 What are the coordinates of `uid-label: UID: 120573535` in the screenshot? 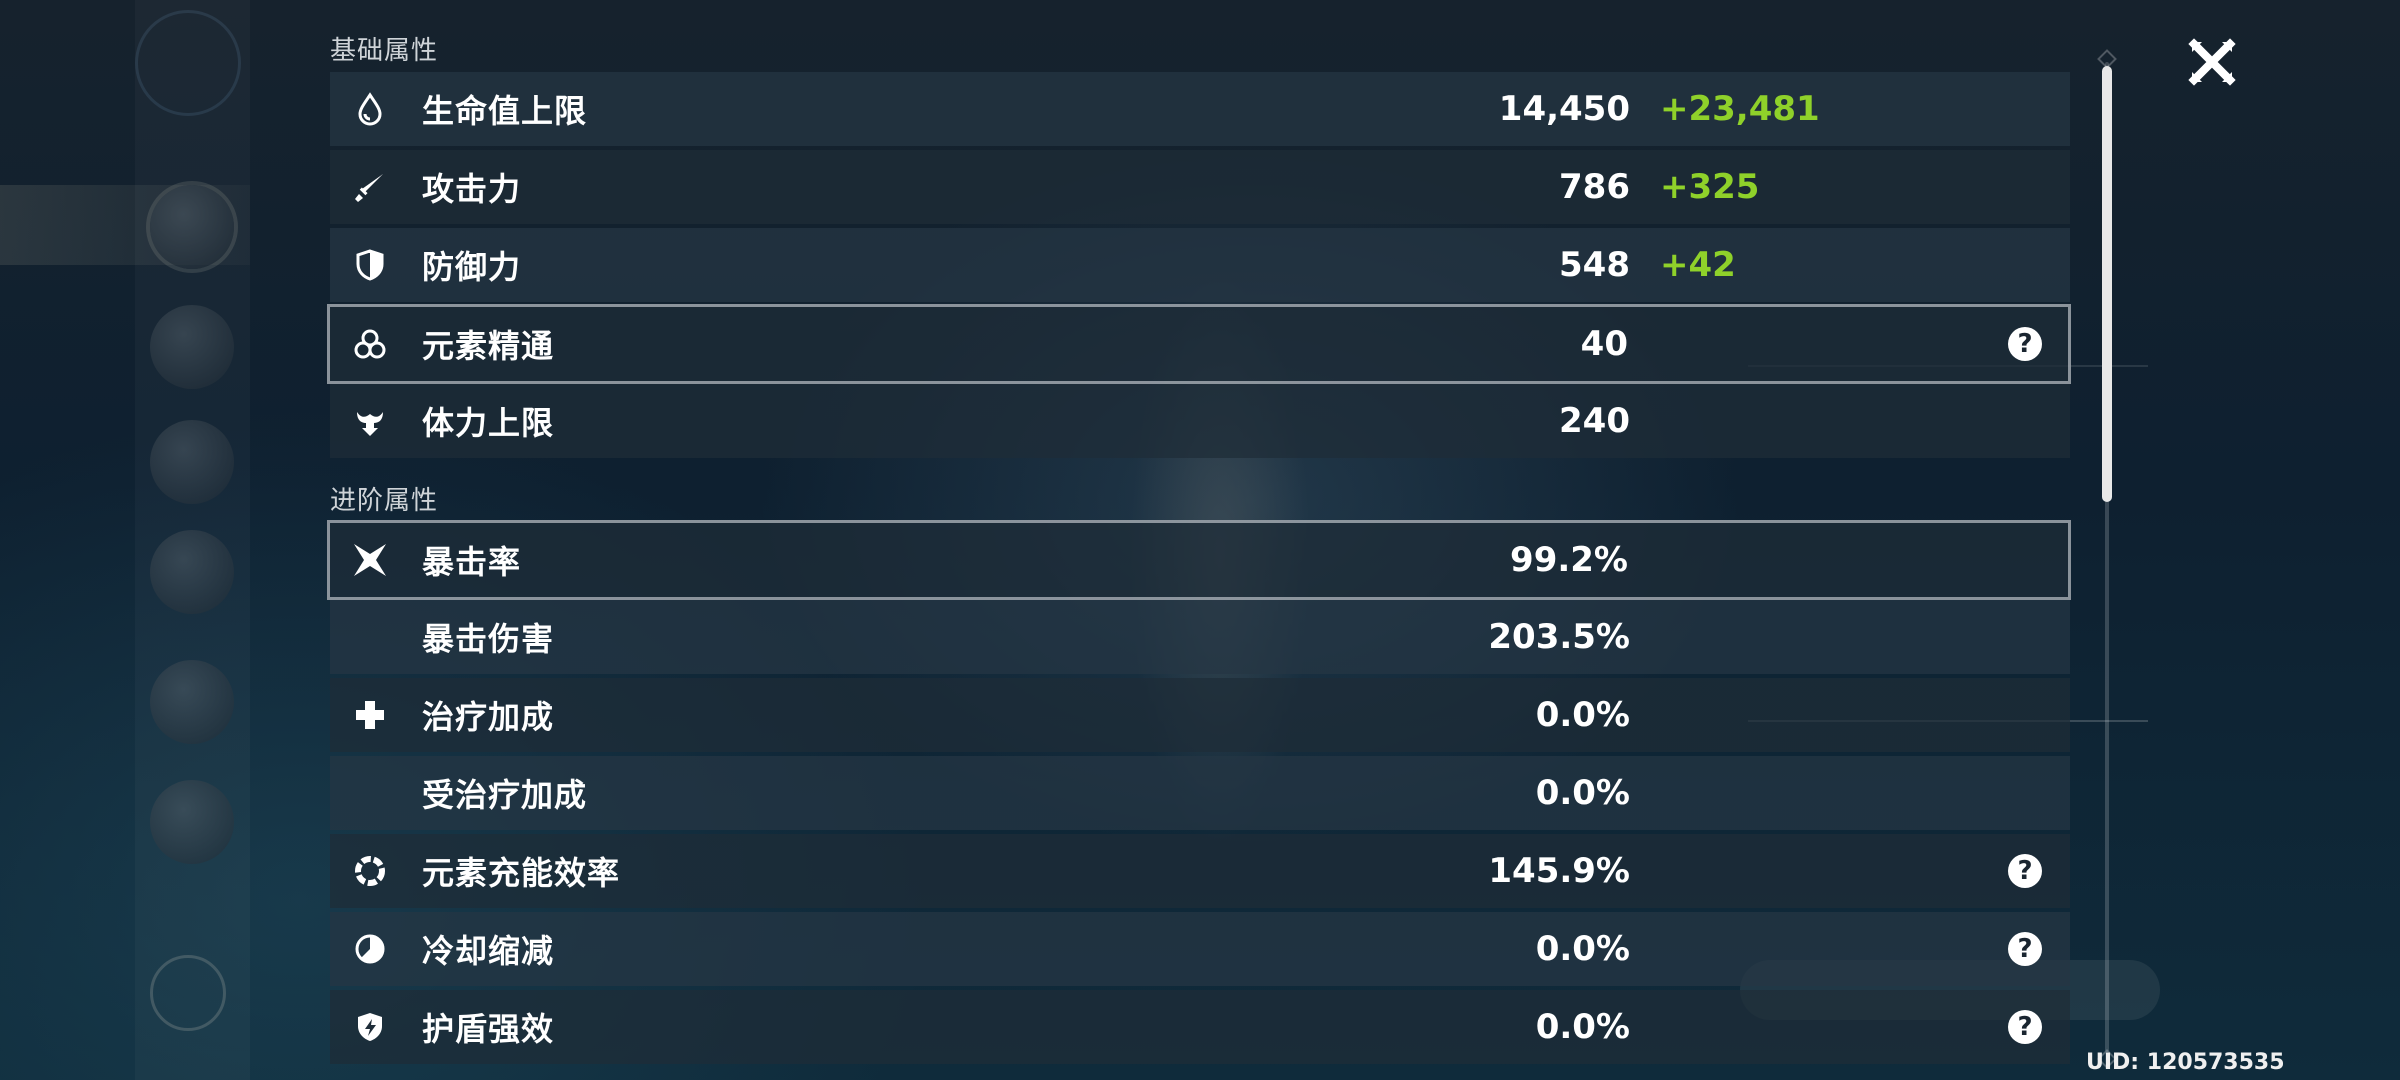 It's located at (2185, 1062).